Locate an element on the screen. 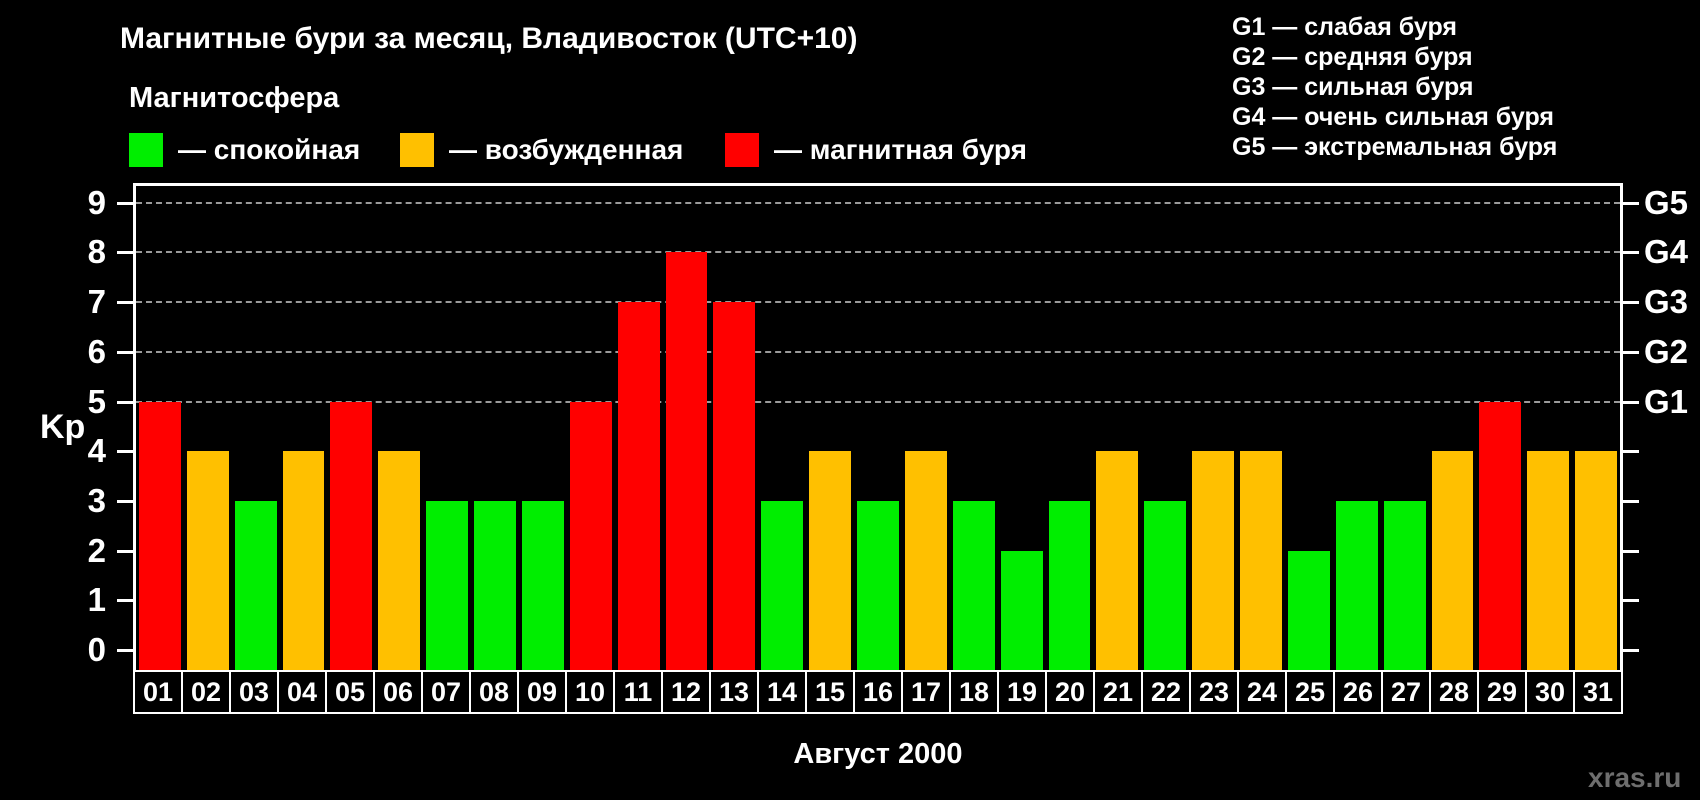 The height and width of the screenshot is (800, 1700). legend-item-quiet: — спокойная is located at coordinates (244, 150).